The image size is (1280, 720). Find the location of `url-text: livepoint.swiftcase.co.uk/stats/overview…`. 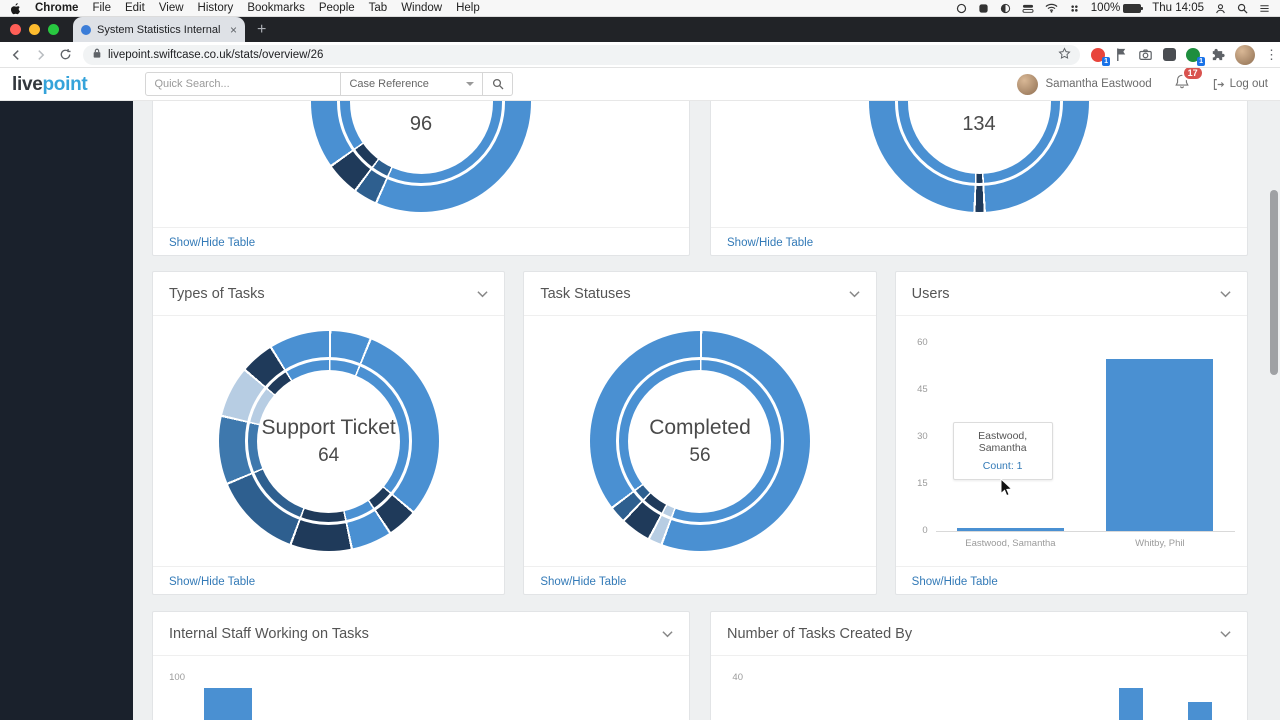

url-text: livepoint.swiftcase.co.uk/stats/overview… is located at coordinates (216, 54).